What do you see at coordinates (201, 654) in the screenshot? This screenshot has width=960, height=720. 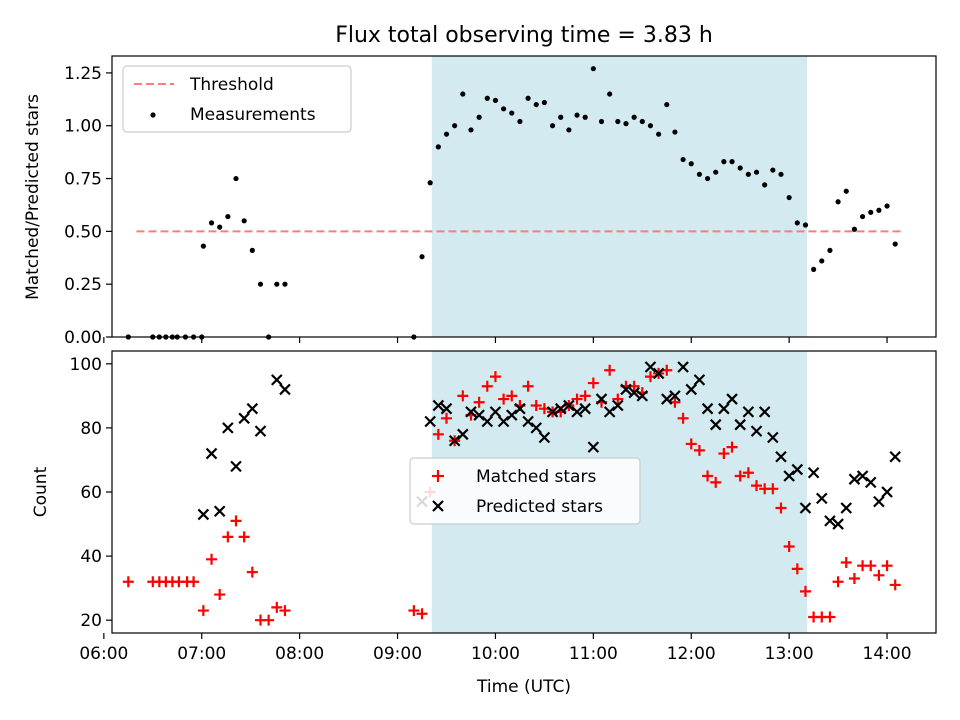 I see `bottom-x-tick-label: 07:00` at bounding box center [201, 654].